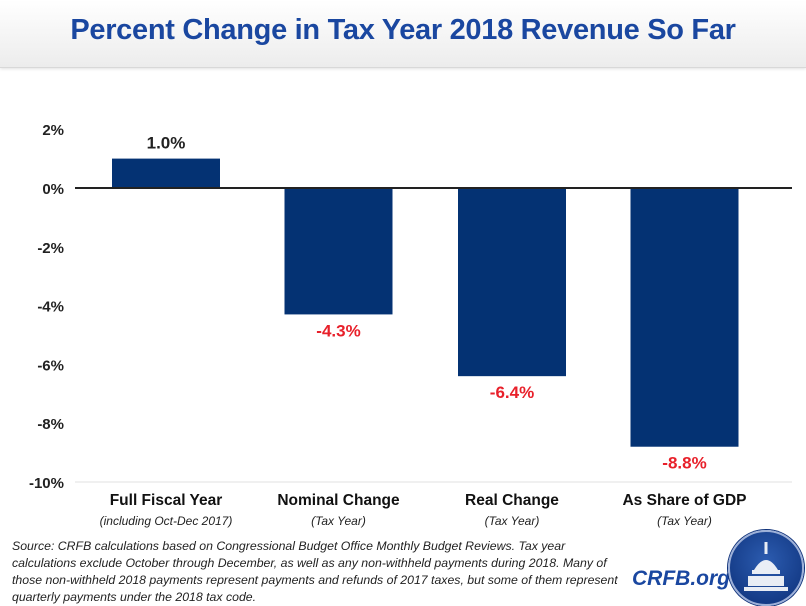 The image size is (806, 606). Describe the element at coordinates (338, 330) in the screenshot. I see `data-label: -4.3%` at that location.